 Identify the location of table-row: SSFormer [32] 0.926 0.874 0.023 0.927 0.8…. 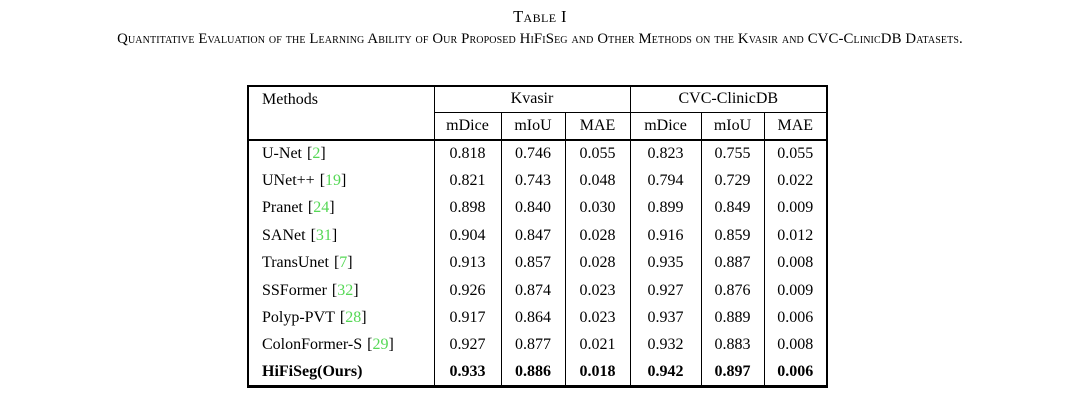
(537, 290).